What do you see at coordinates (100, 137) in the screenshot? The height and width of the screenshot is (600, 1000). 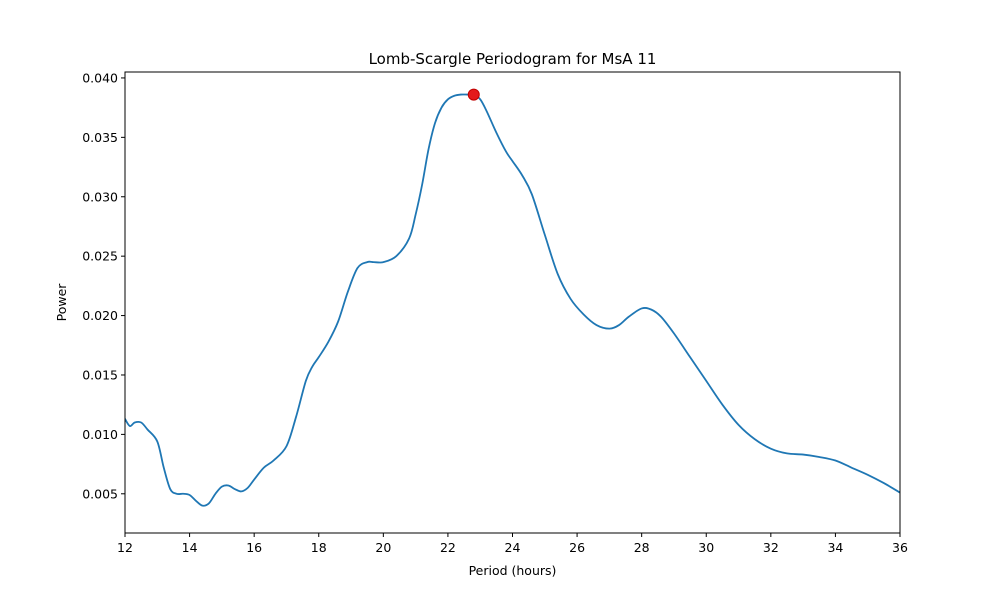 I see `y-tick-label: 0.035` at bounding box center [100, 137].